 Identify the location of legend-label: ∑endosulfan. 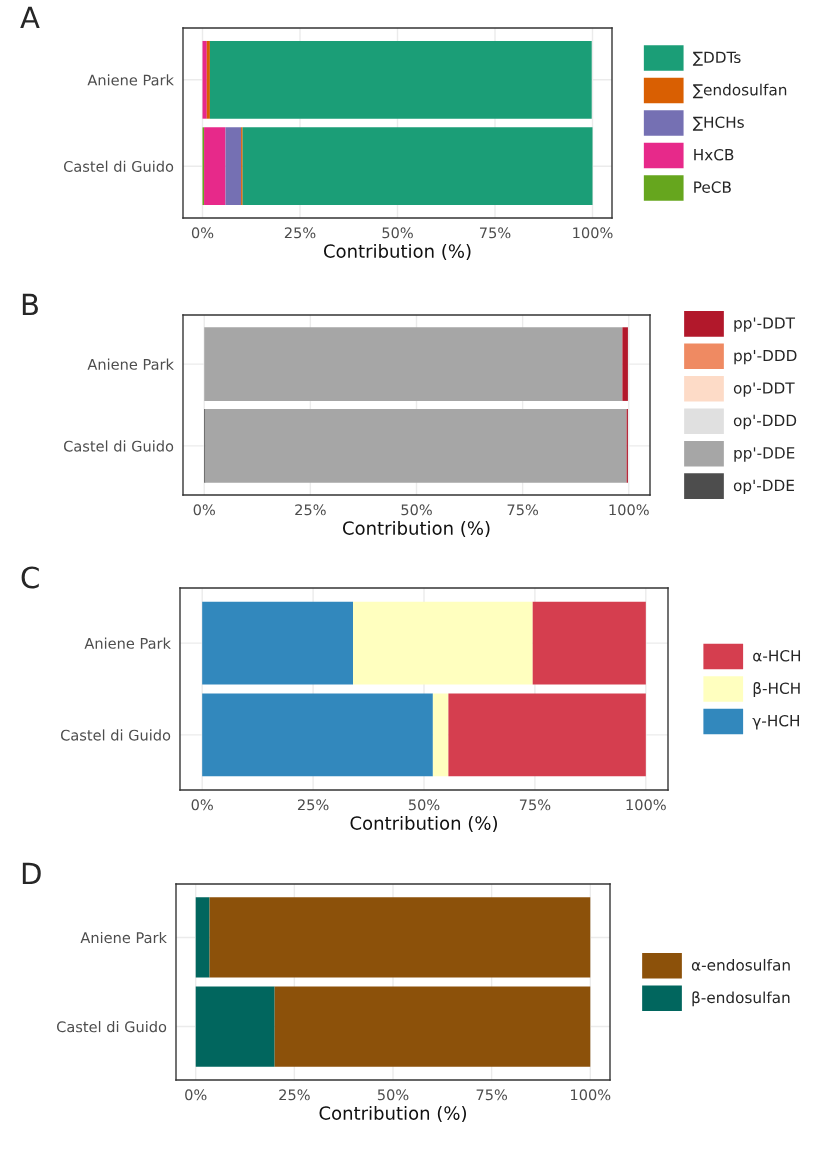
(739, 91).